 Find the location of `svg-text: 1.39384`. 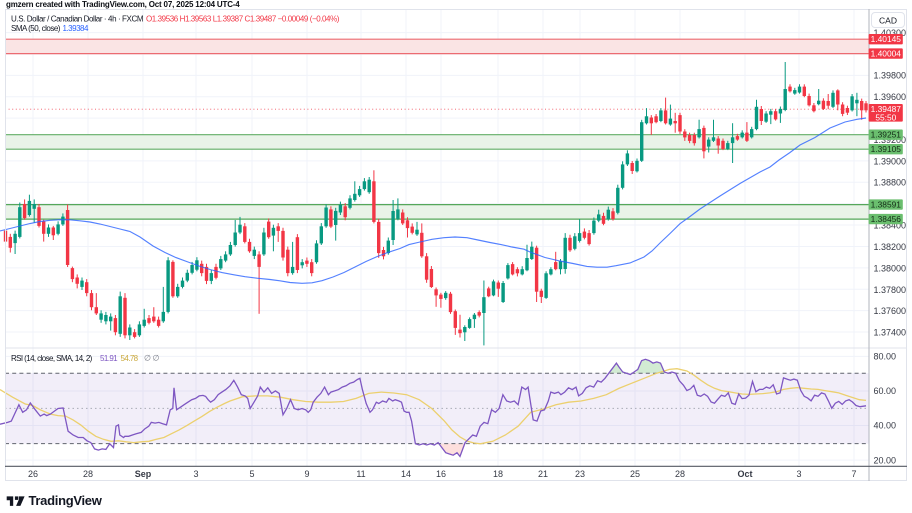

svg-text: 1.39384 is located at coordinates (76, 28).